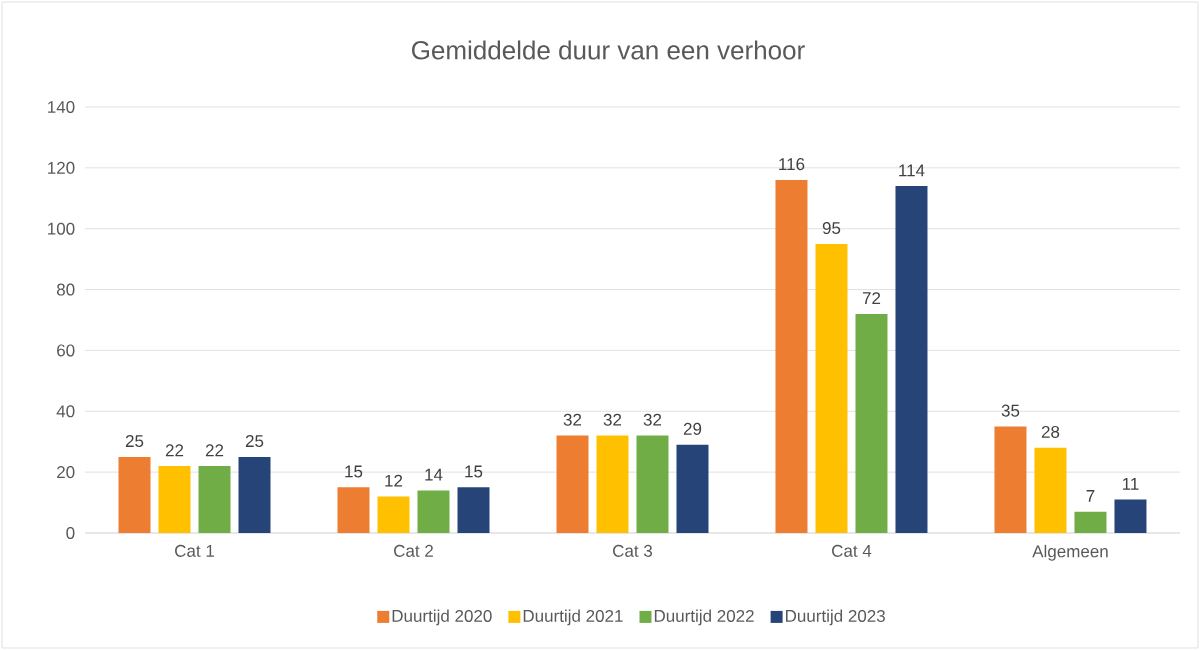  What do you see at coordinates (1090, 496) in the screenshot?
I see `data-label: 7` at bounding box center [1090, 496].